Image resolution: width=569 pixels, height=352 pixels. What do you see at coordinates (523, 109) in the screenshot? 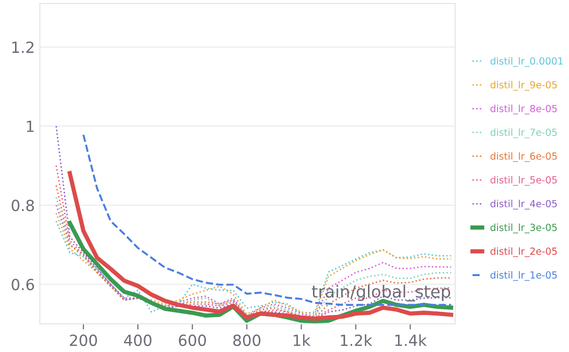
I see `legend-label: distil_lr_8e-05` at bounding box center [523, 109].